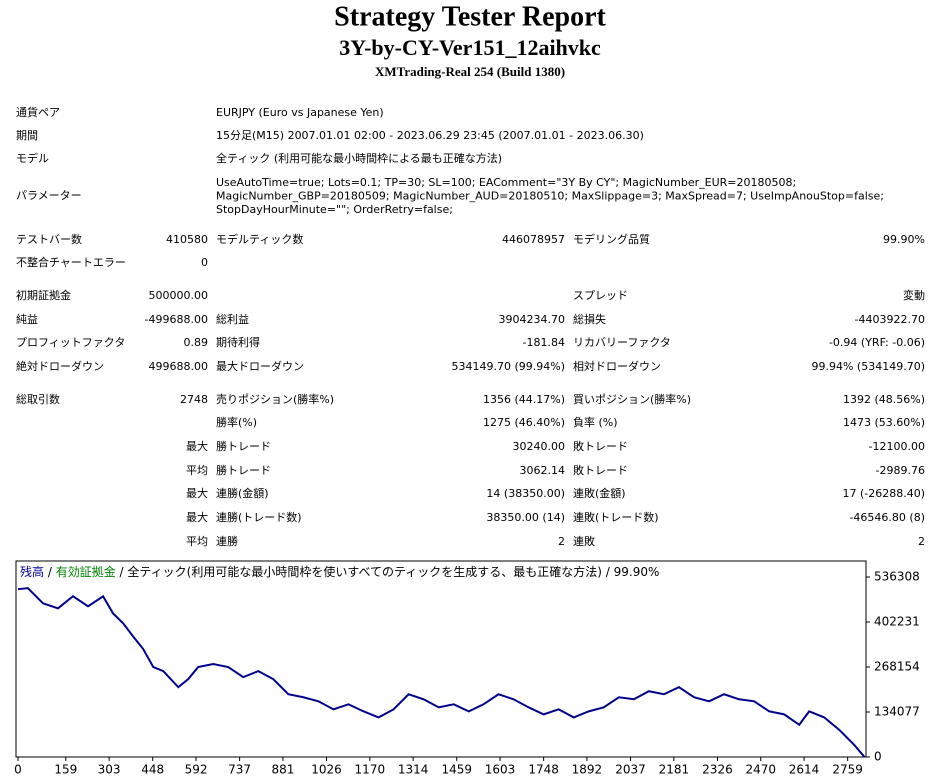  What do you see at coordinates (900, 470) in the screenshot?
I see `row-value: -2989.76` at bounding box center [900, 470].